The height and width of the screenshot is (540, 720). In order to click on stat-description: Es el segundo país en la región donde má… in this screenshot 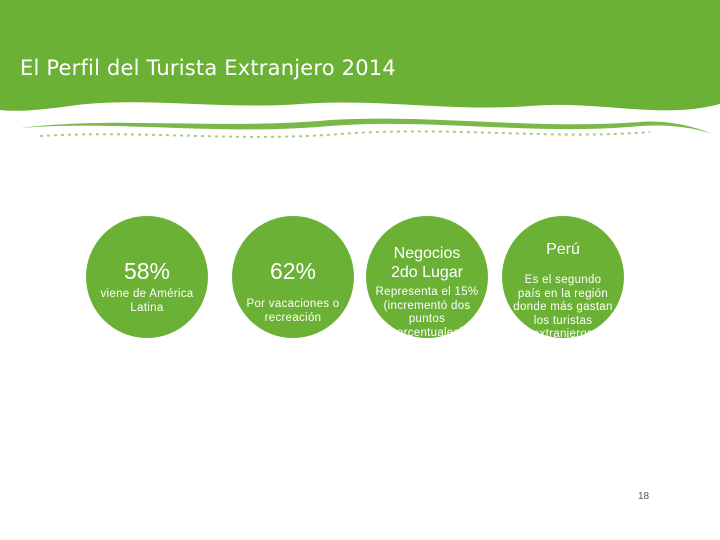, I will do `click(563, 307)`.